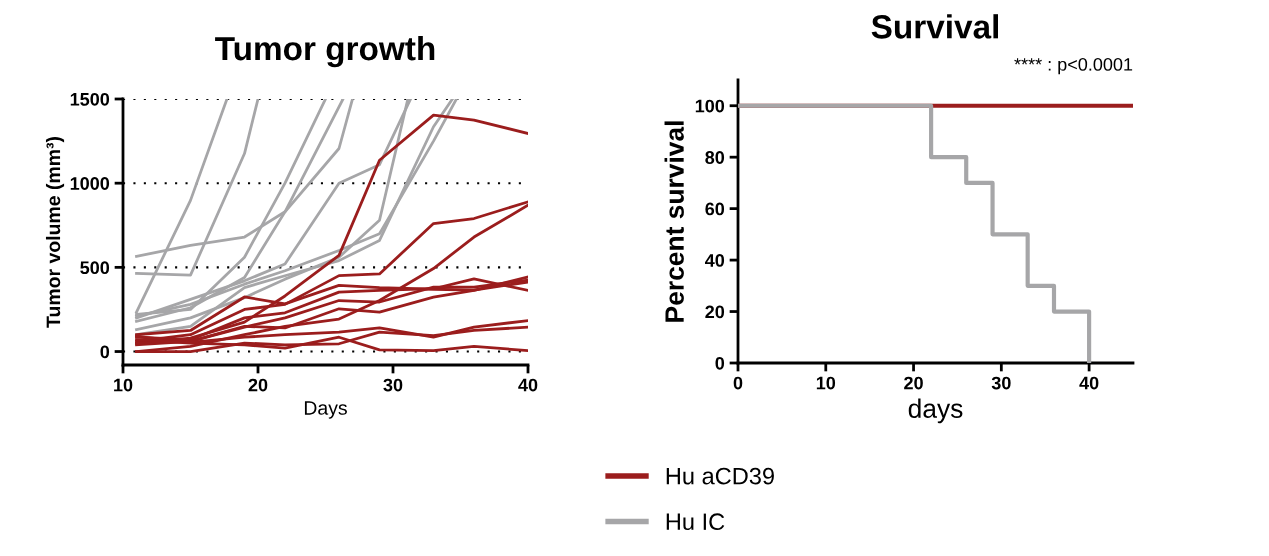 Image resolution: width=1269 pixels, height=556 pixels. Describe the element at coordinates (95, 268) in the screenshot. I see `y-tick-label: 500` at that location.